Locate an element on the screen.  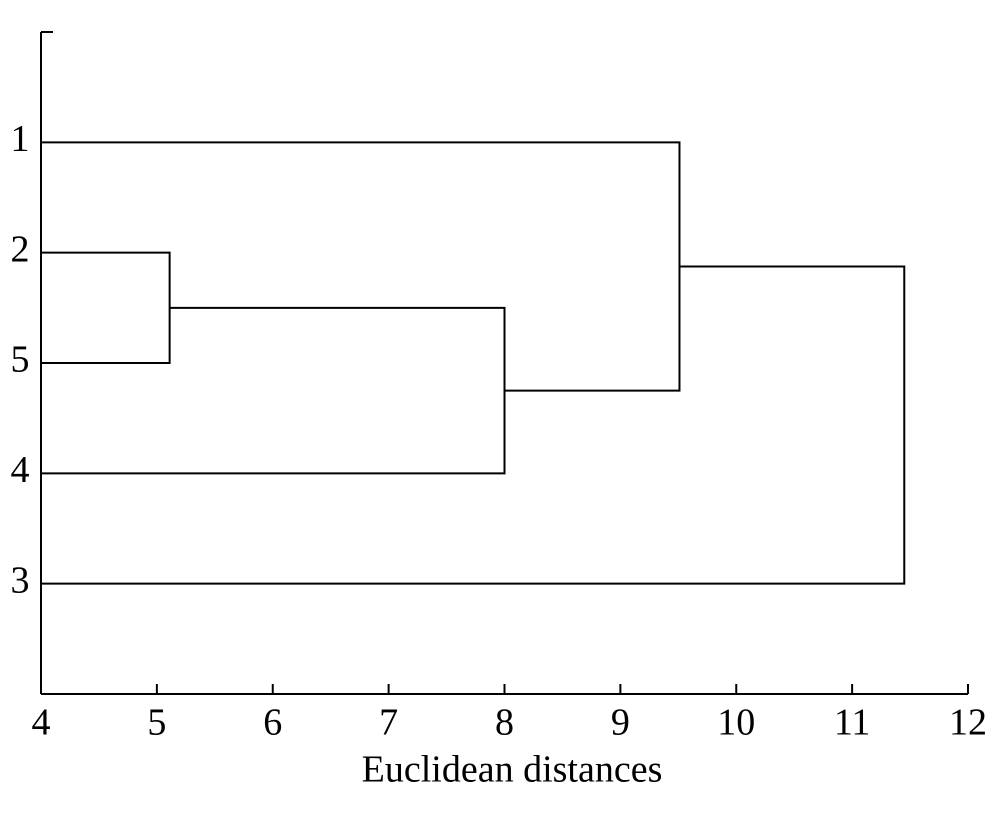
x-tick-label: 10 is located at coordinates (736, 723).